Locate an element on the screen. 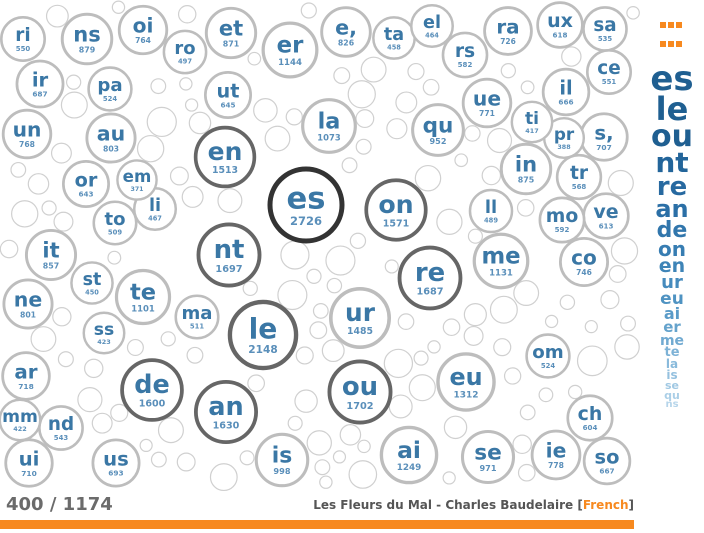 The height and width of the screenshot is (533, 704). bubble-label: le is located at coordinates (263, 328).